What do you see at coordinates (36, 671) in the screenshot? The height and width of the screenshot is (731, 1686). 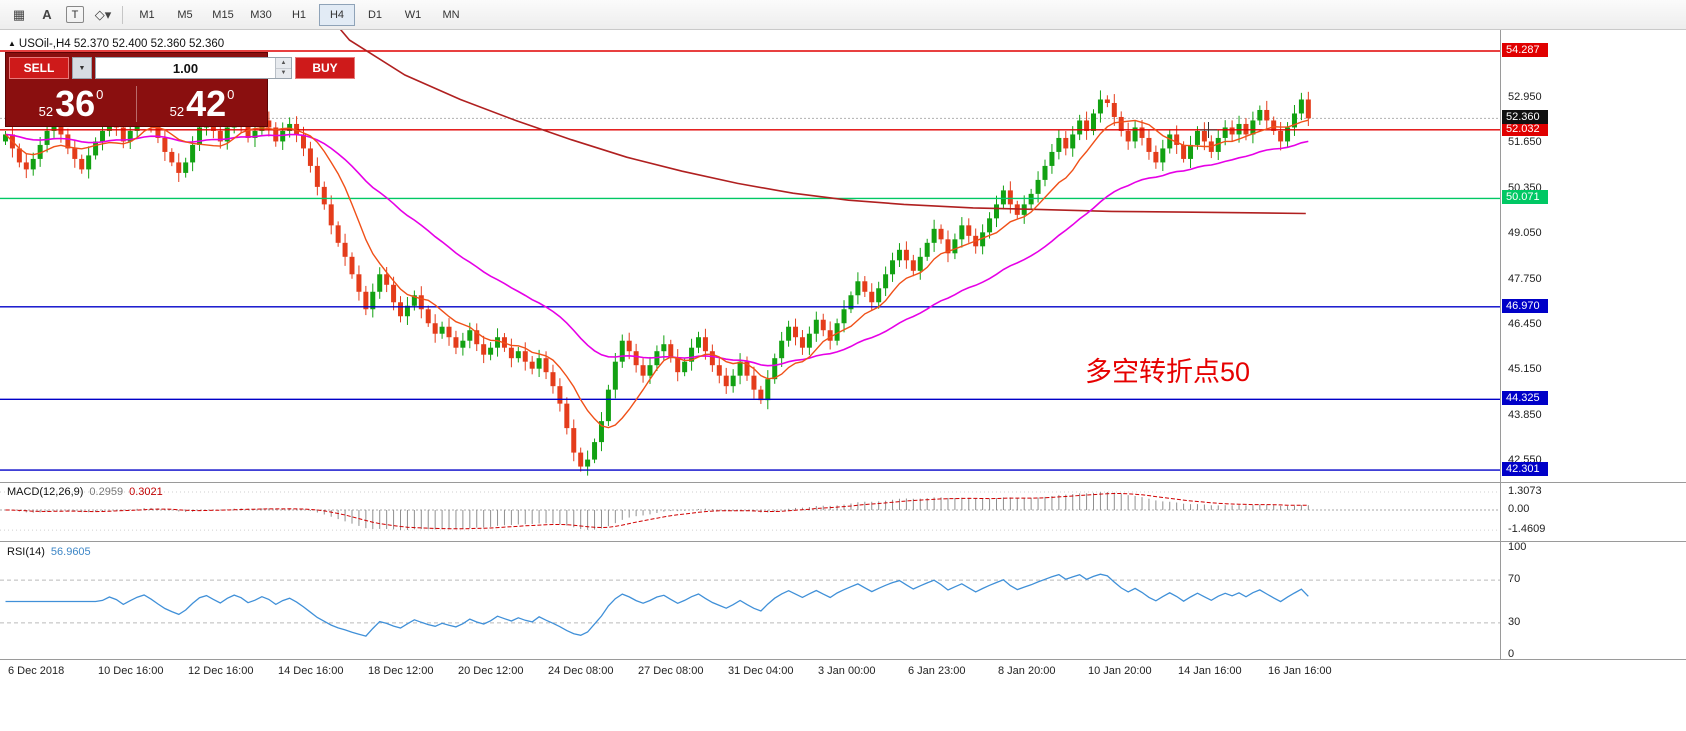 I see `time-label: 6 Dec 2018` at bounding box center [36, 671].